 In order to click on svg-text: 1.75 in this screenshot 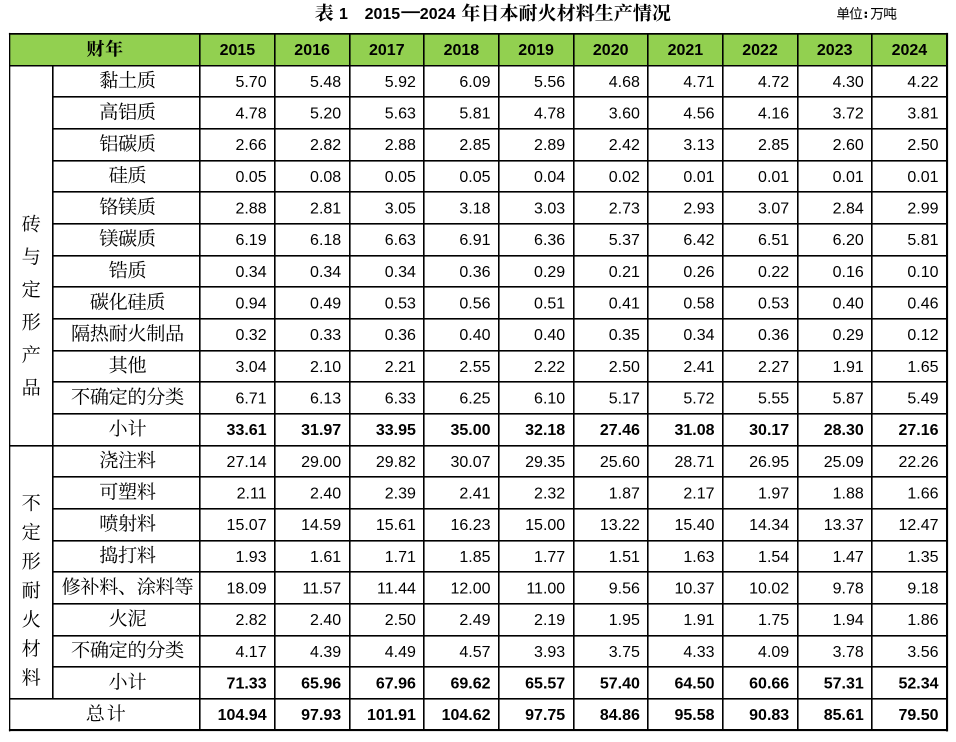, I will do `click(773, 620)`.